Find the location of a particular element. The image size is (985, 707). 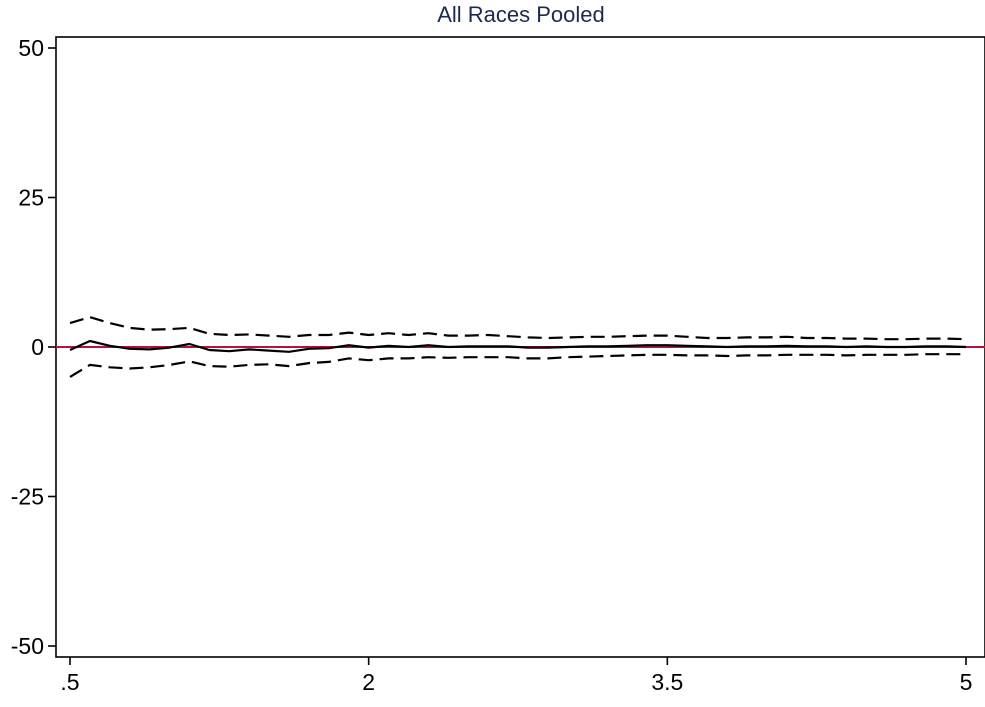

y-tick-label: -25 is located at coordinates (27, 497).